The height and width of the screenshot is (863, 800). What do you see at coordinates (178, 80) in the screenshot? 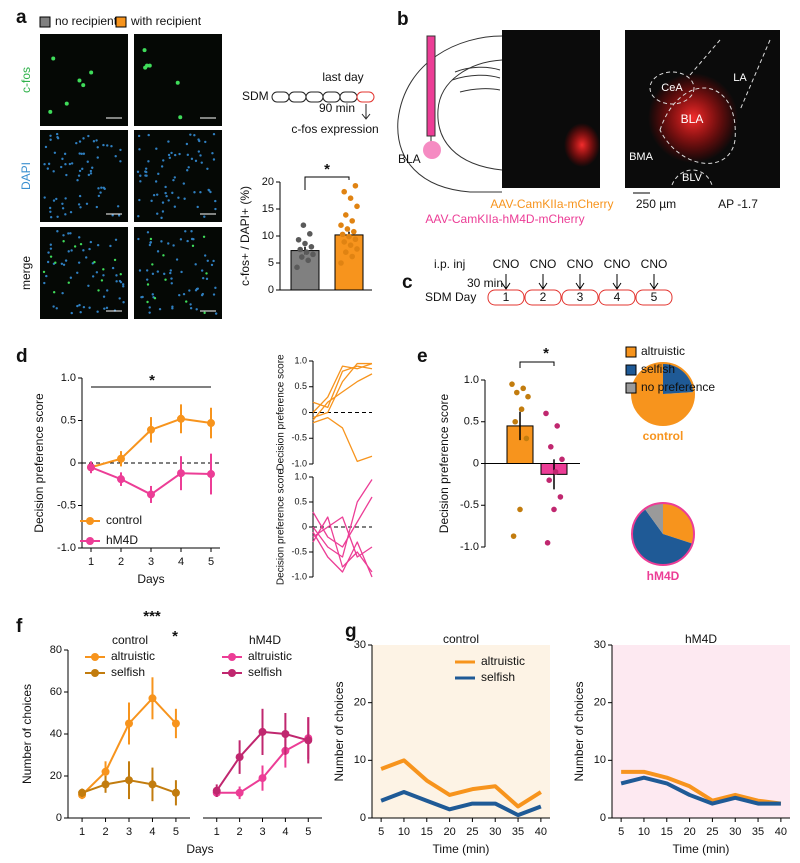
I see `micrograph` at bounding box center [178, 80].